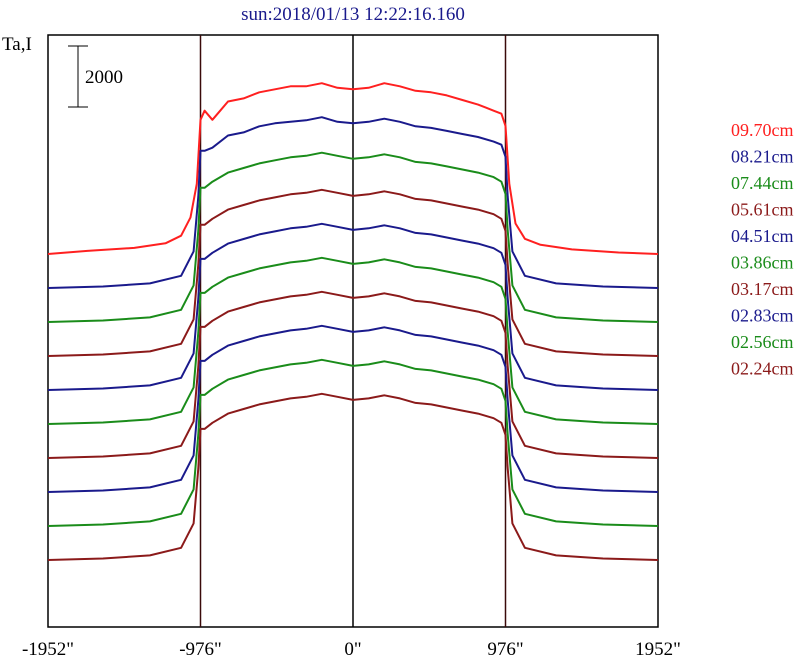 The width and height of the screenshot is (807, 662). What do you see at coordinates (762, 342) in the screenshot?
I see `legend-item: 02.56cm` at bounding box center [762, 342].